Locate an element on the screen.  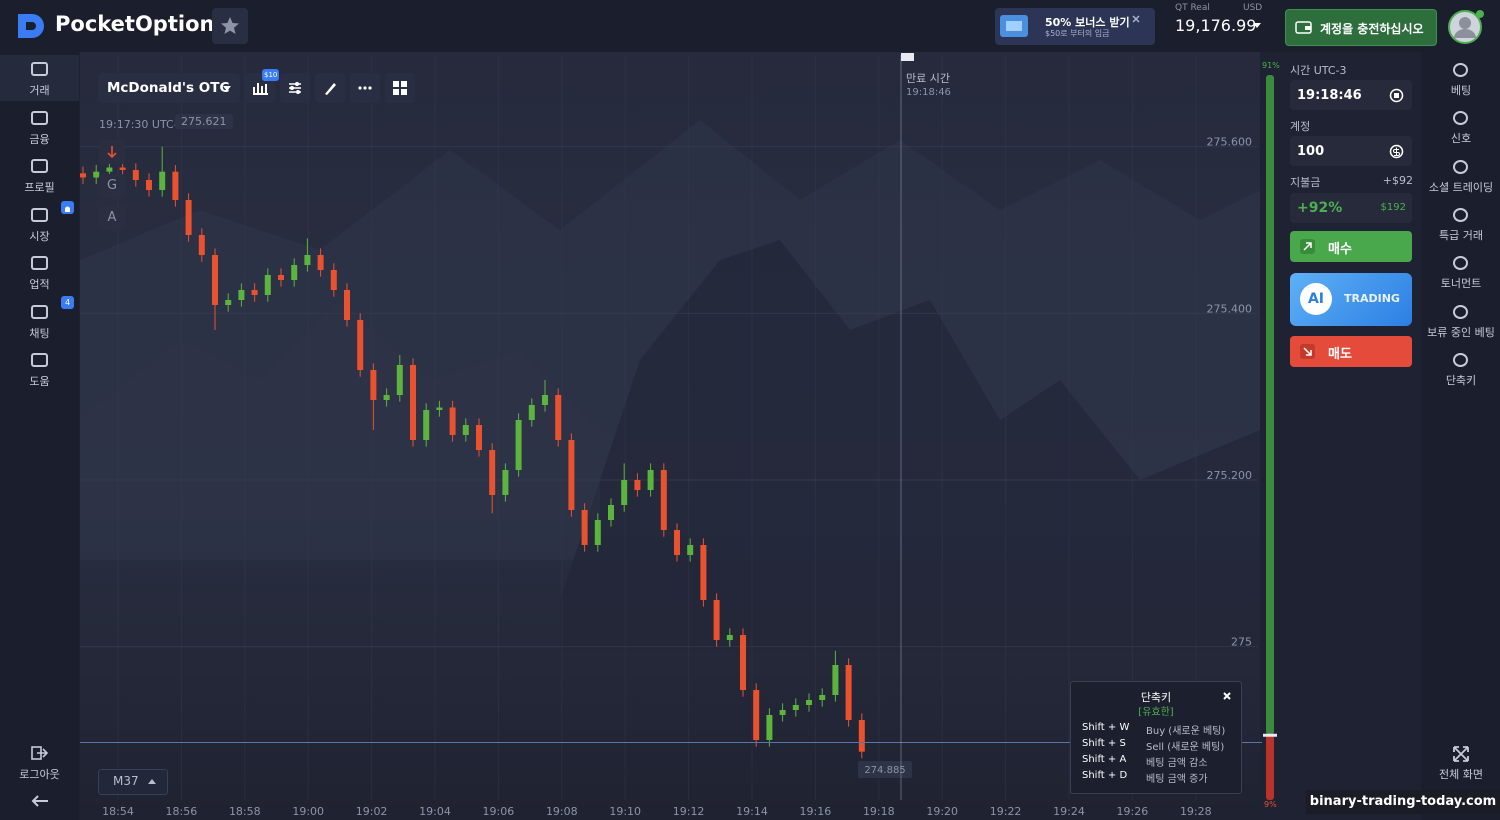
left-sidebar is located at coordinates (39, 436).